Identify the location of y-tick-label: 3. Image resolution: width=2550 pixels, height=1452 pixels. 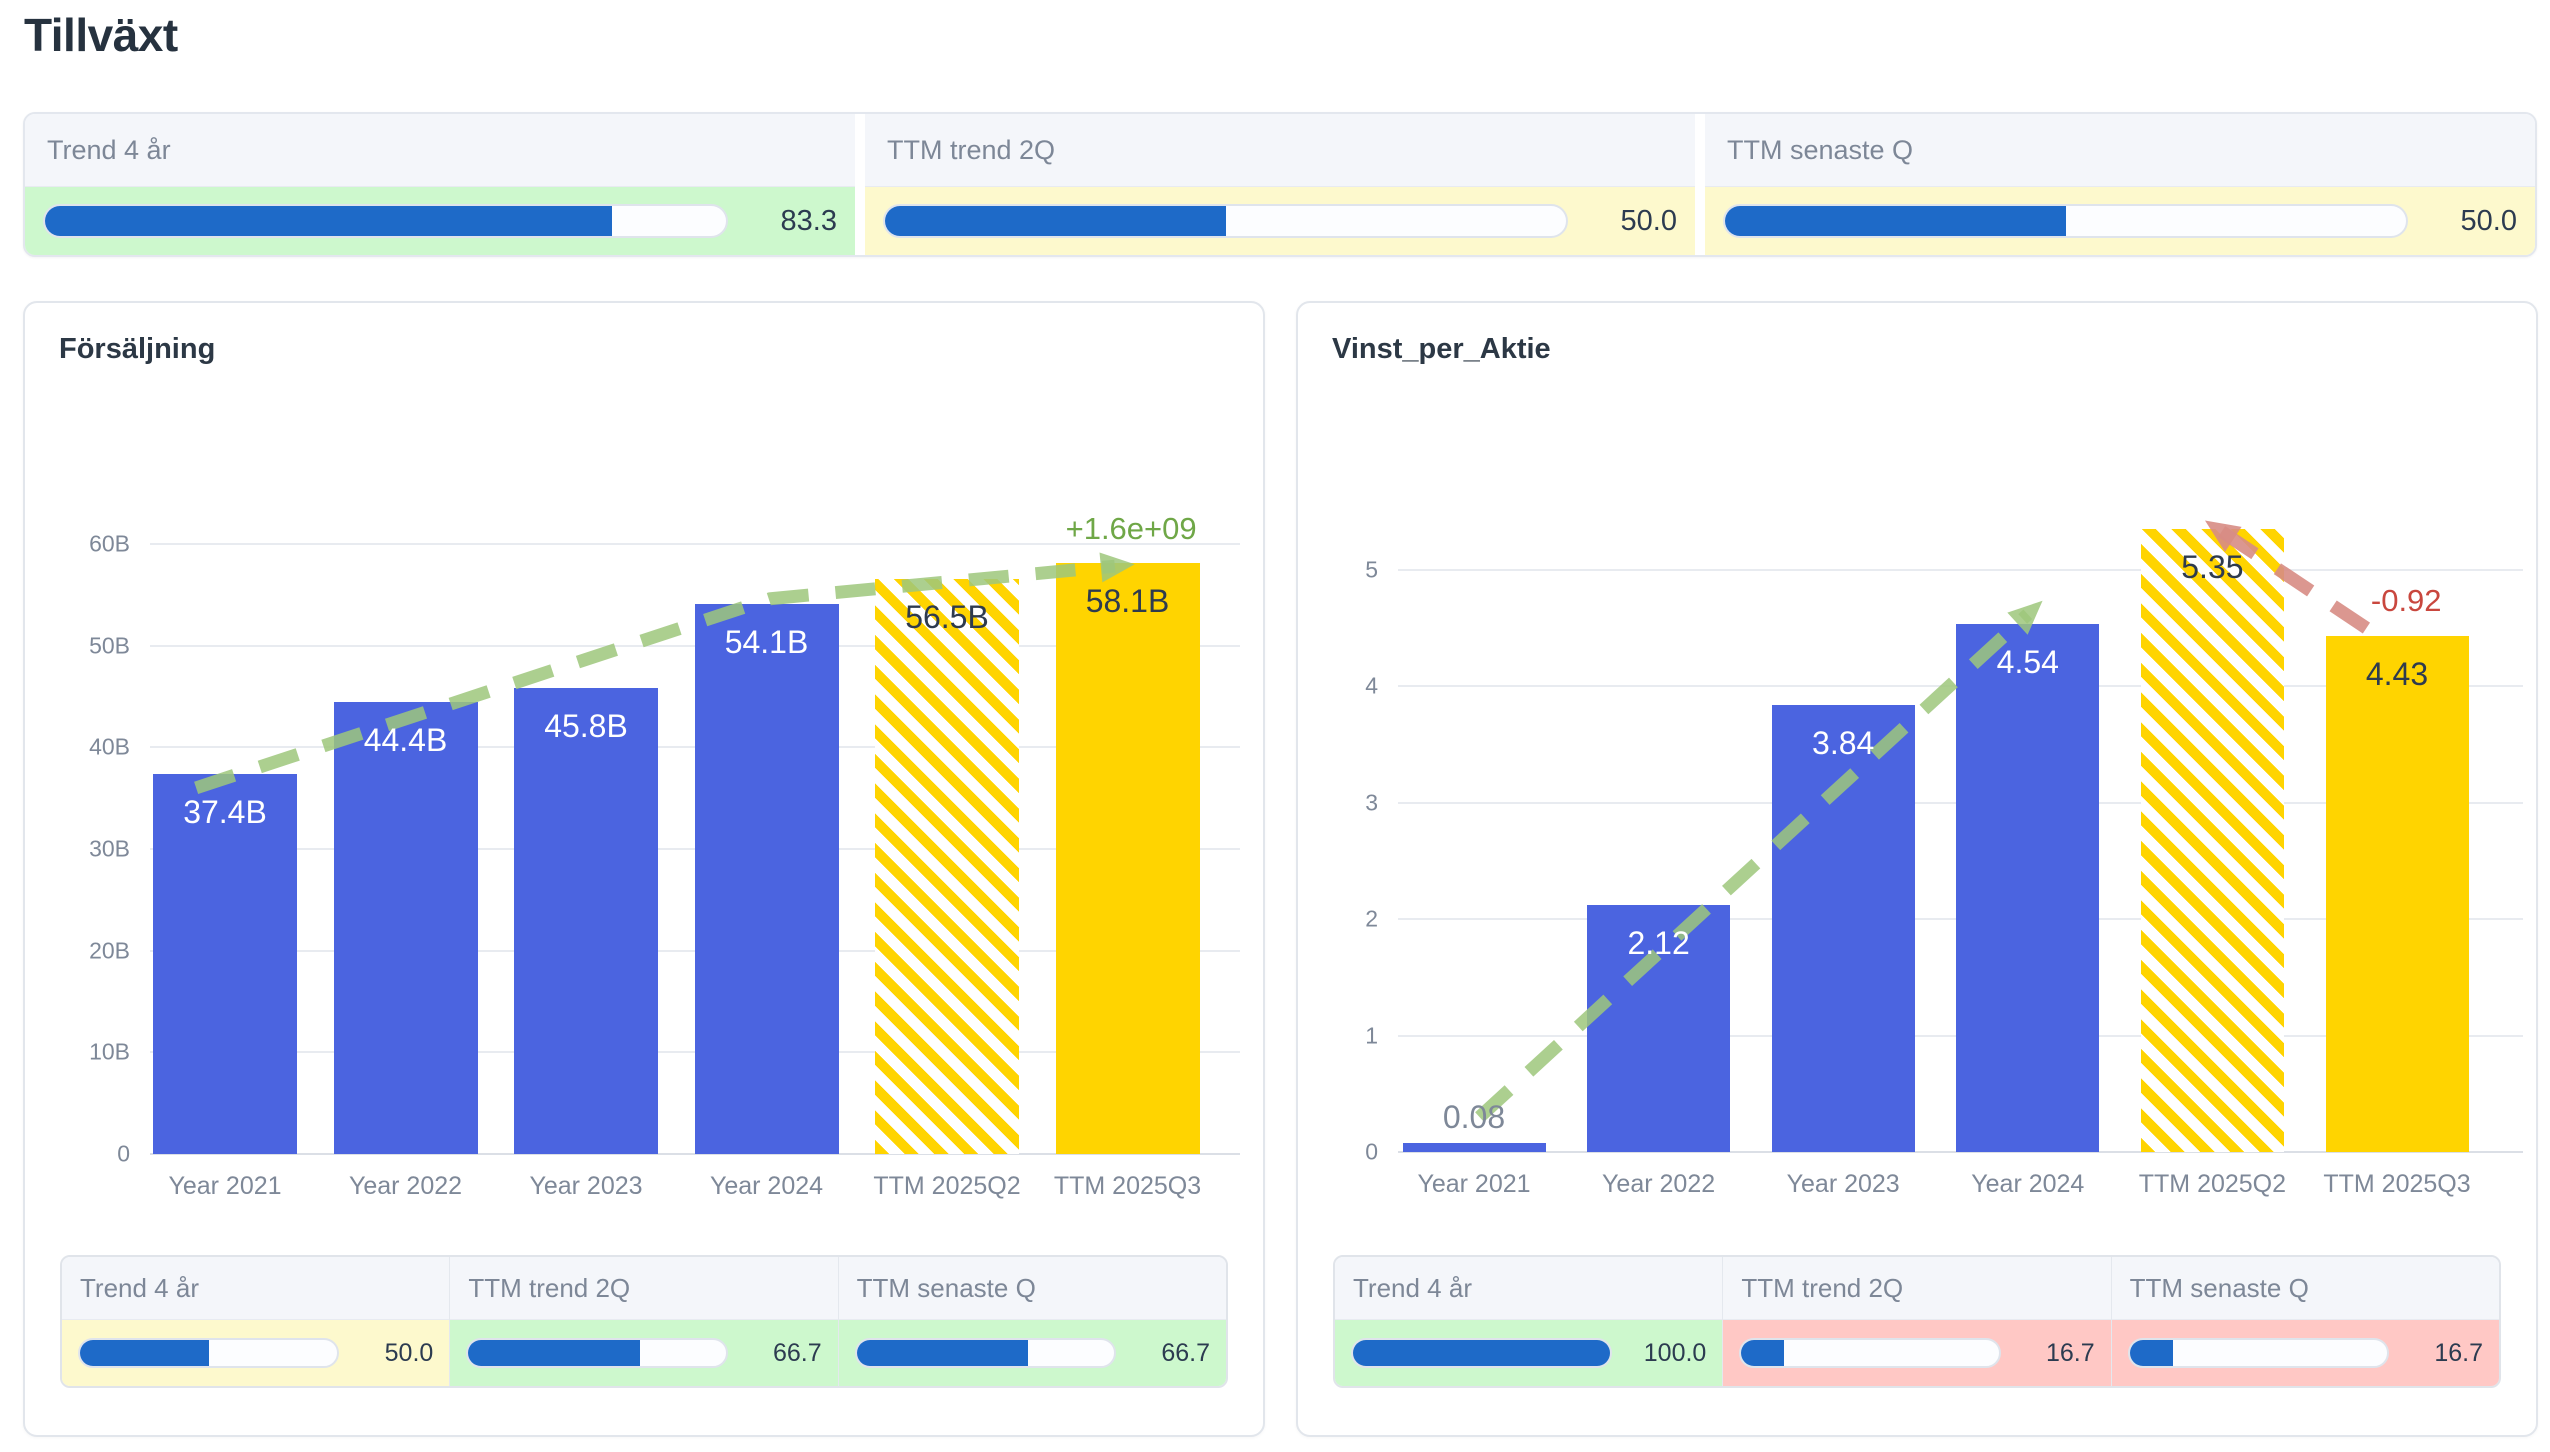
(1371, 802).